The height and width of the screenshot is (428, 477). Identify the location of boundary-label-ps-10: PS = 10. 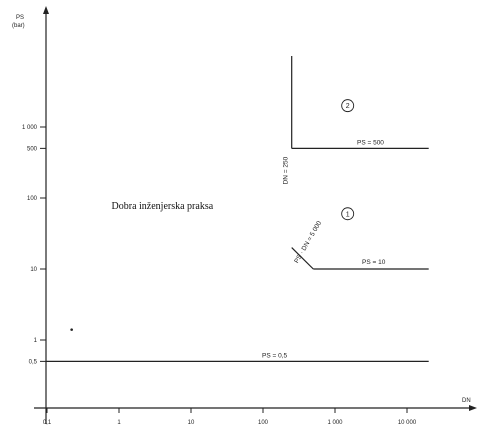
(374, 262).